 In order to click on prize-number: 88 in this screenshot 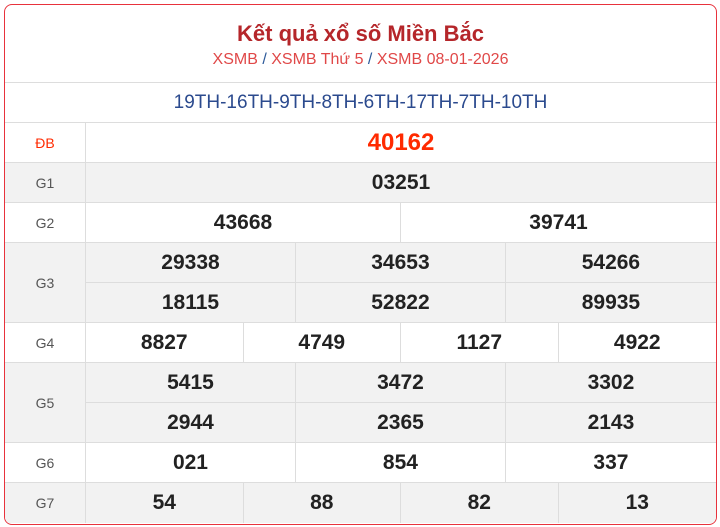, I will do `click(322, 503)`.